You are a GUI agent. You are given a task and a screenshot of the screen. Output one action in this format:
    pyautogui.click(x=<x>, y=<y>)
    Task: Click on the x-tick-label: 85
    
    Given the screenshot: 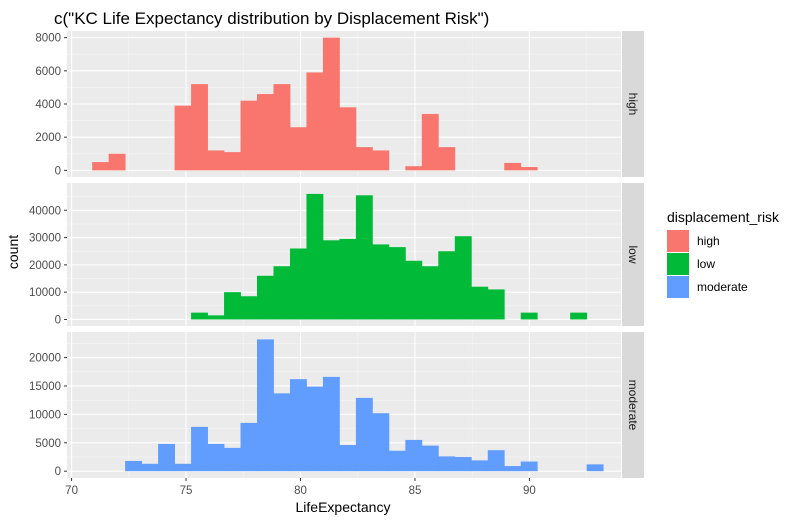 What is the action you would take?
    pyautogui.click(x=415, y=491)
    